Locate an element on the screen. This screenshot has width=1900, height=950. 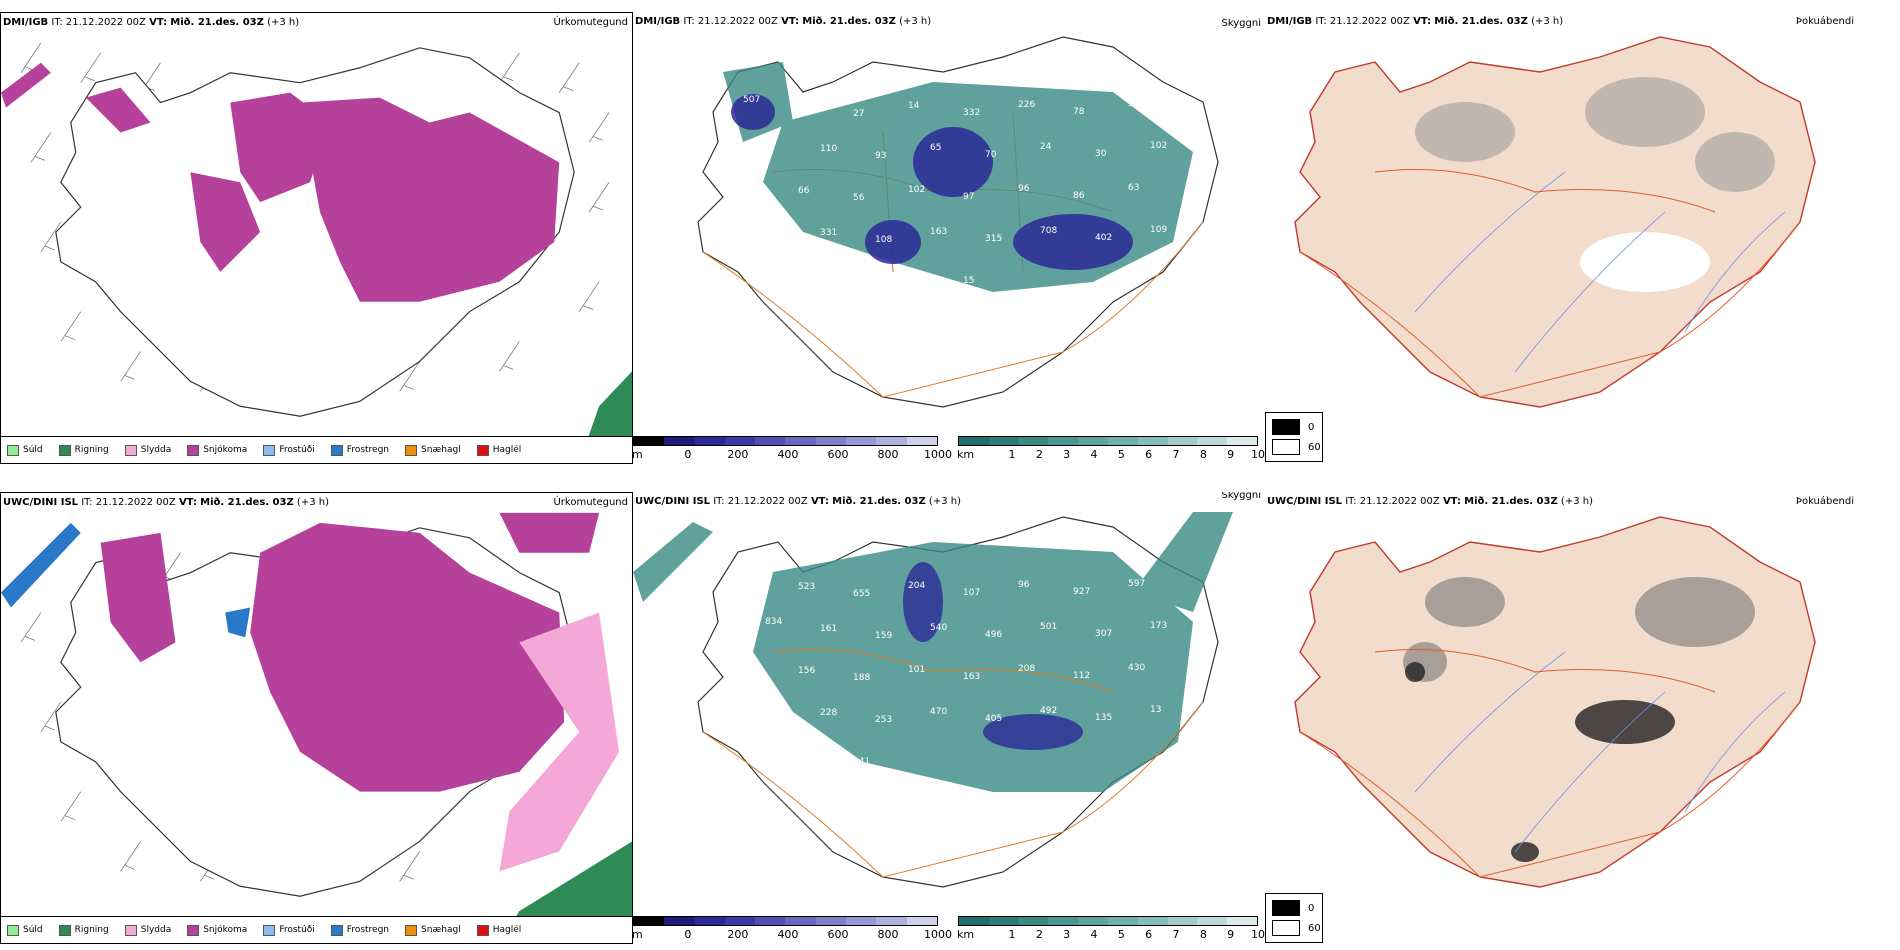
visibility-value-label: 85 is located at coordinates (913, 274).